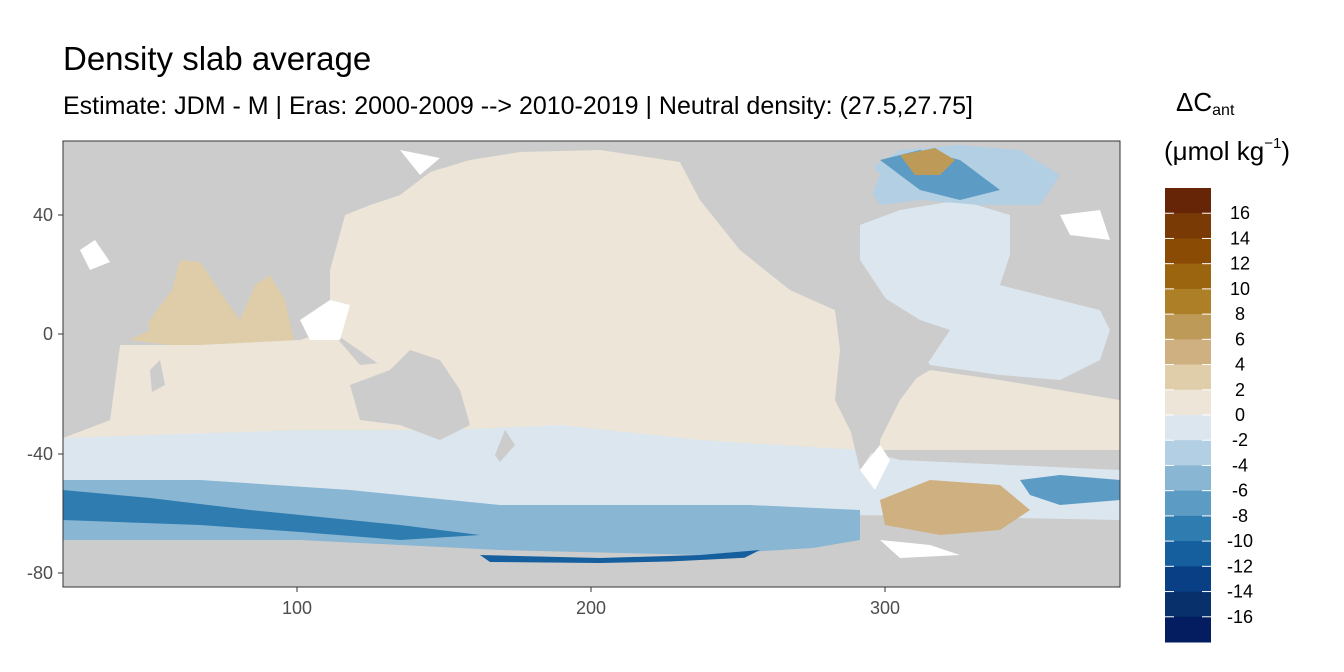 The width and height of the screenshot is (1344, 672). Describe the element at coordinates (1240, 440) in the screenshot. I see `legend-break-label: -2` at that location.